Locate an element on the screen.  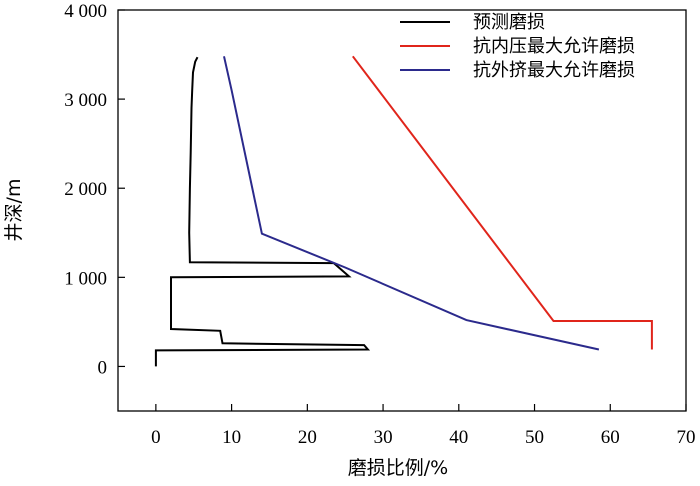
x-tick-label: 40 is located at coordinates (458, 437).